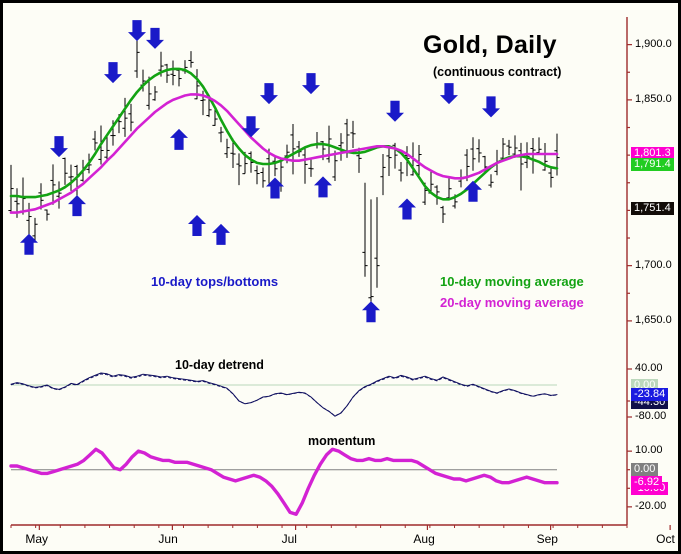 The height and width of the screenshot is (554, 681). Describe the element at coordinates (168, 539) in the screenshot. I see `month-label-jun: Jun` at that location.